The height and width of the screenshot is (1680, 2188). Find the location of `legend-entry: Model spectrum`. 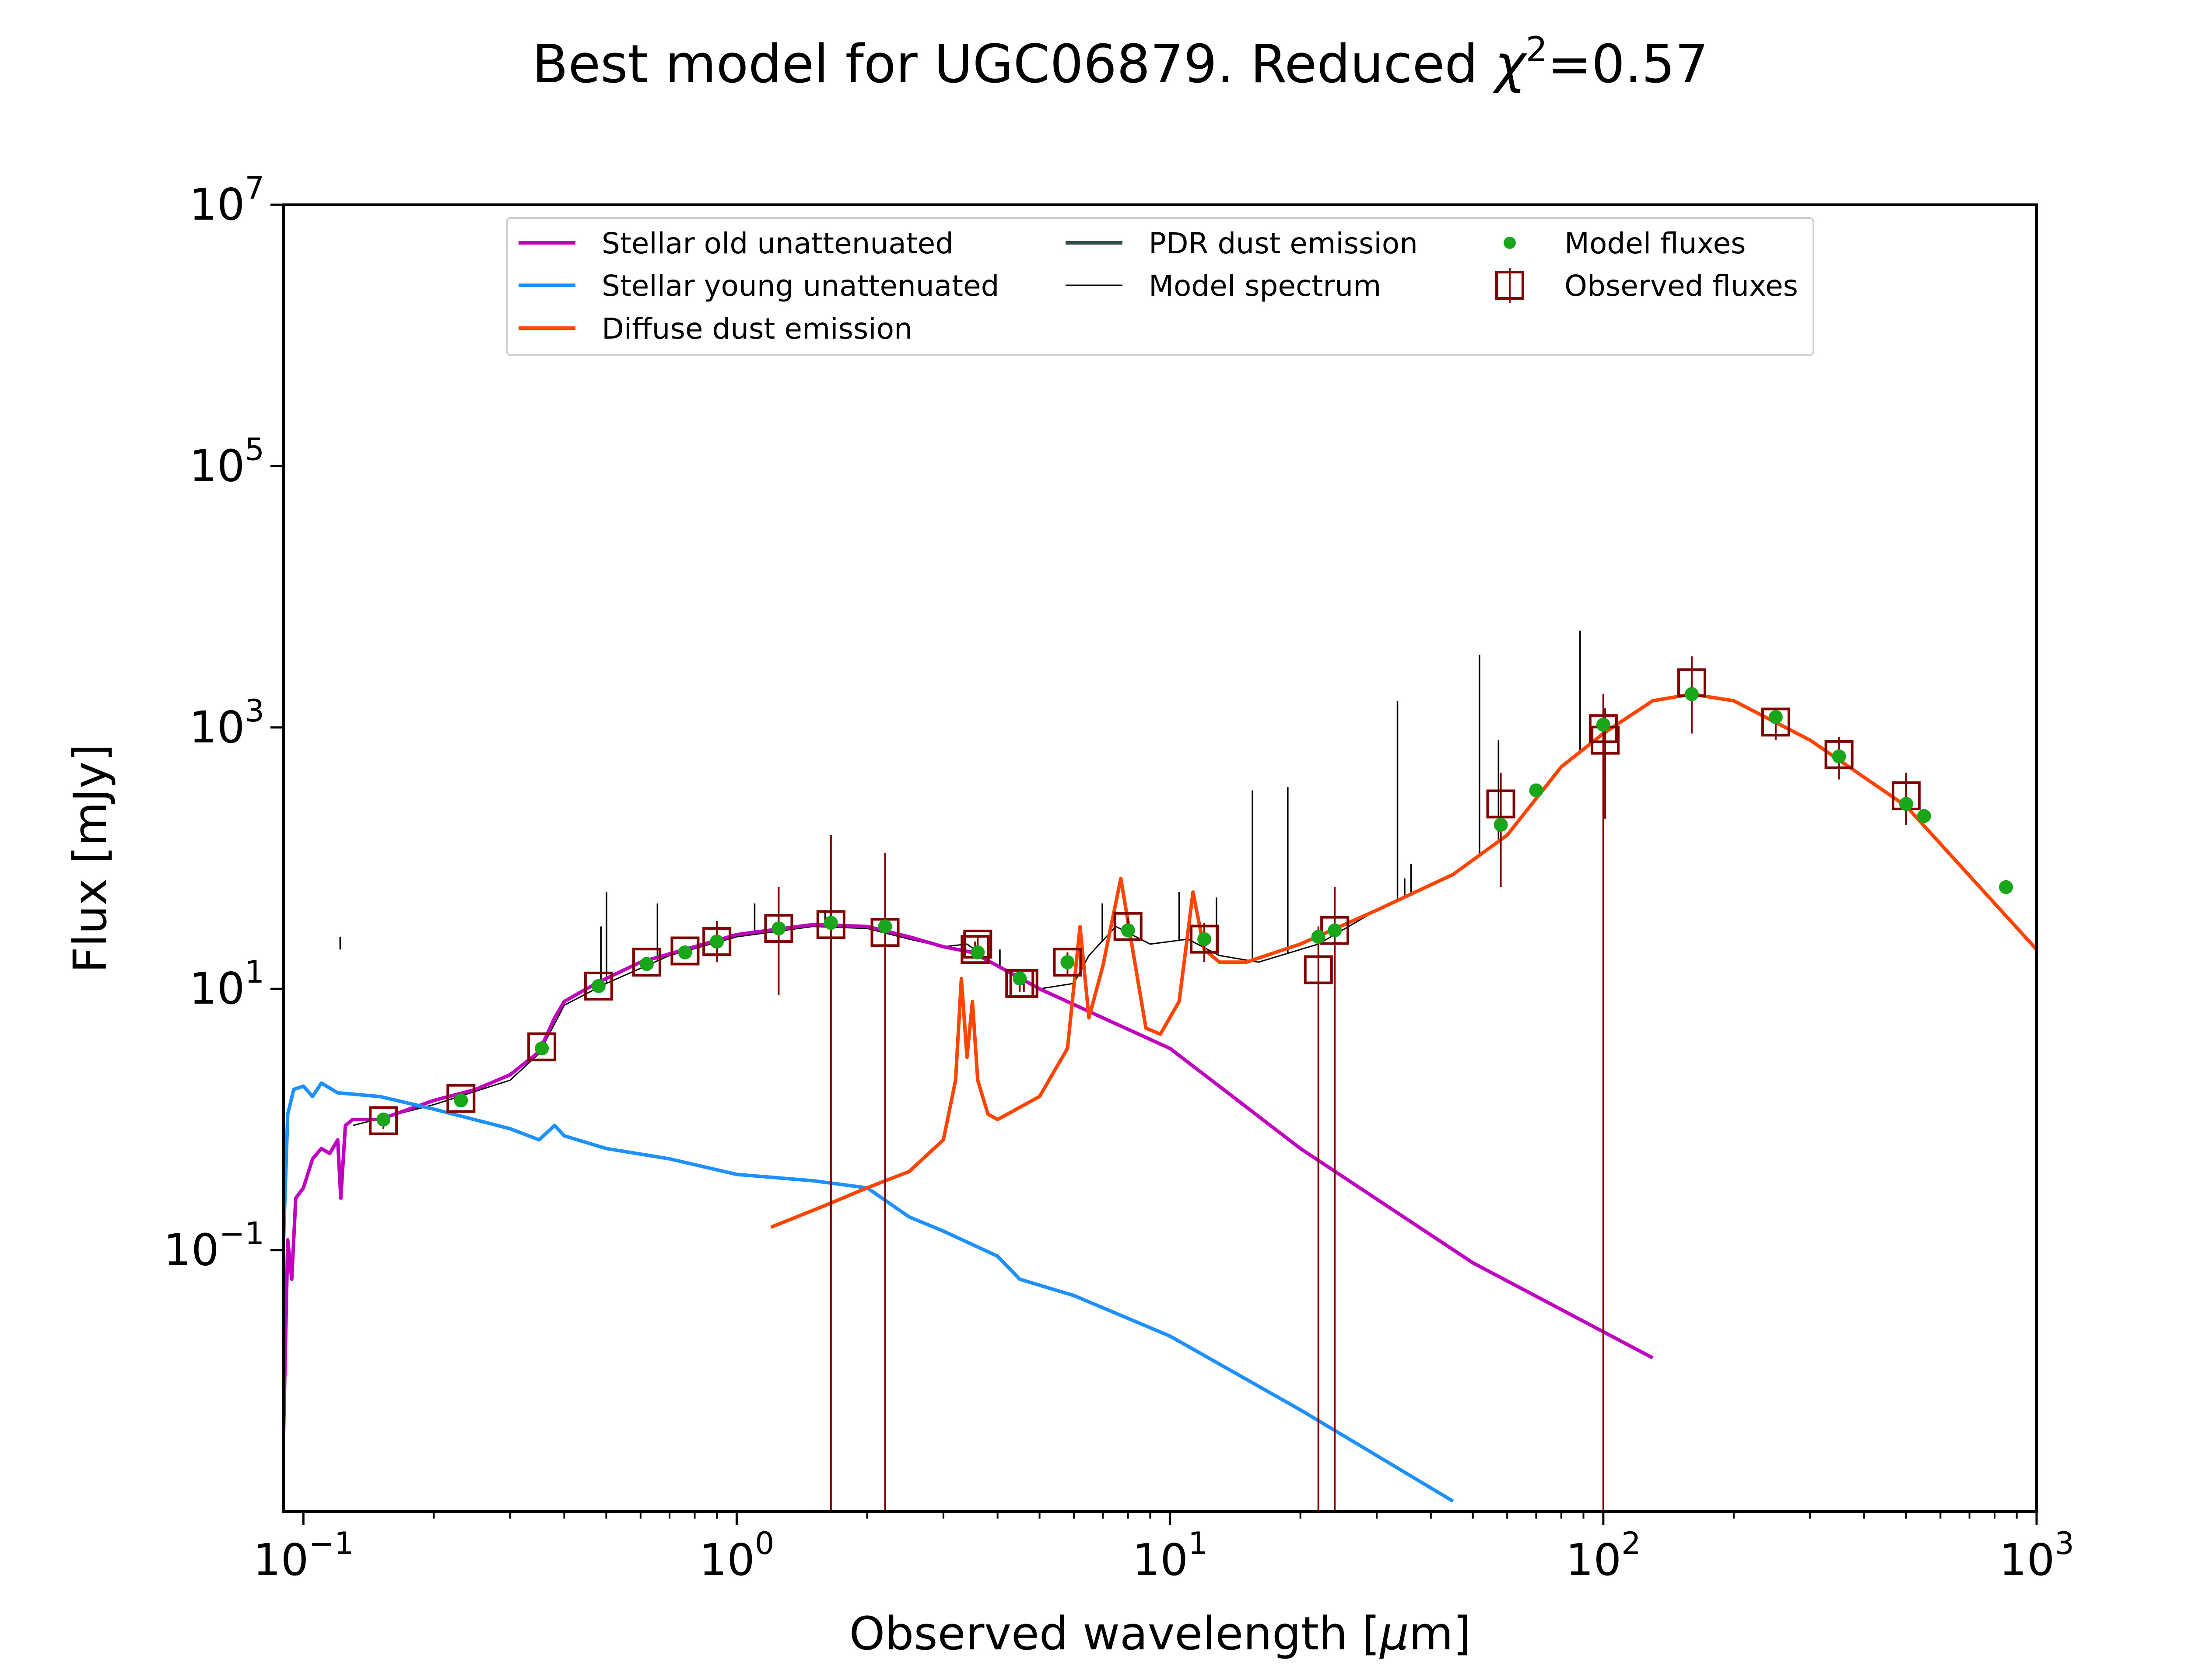

legend-entry: Model spectrum is located at coordinates (1223, 286).